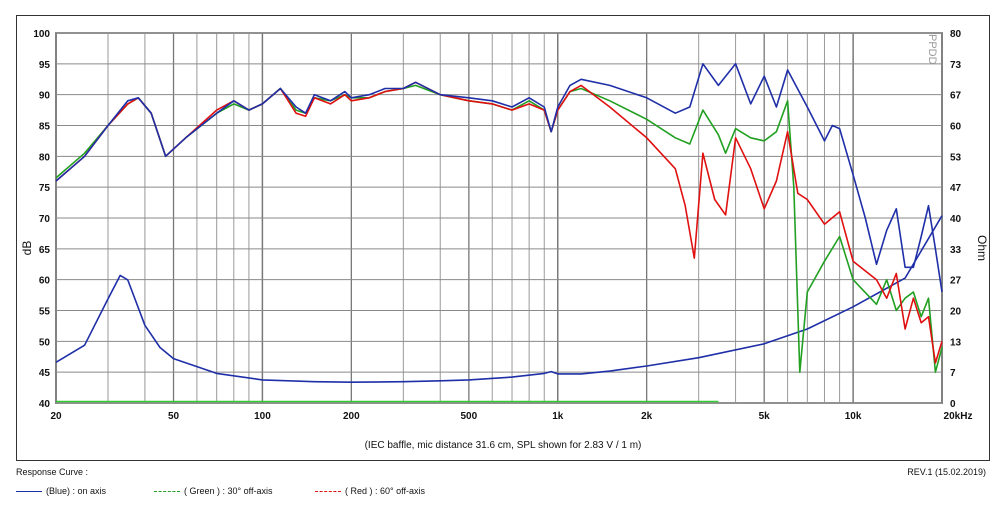  I want to click on legend-label-blue: (Blue) : on axis, so click(76, 491).